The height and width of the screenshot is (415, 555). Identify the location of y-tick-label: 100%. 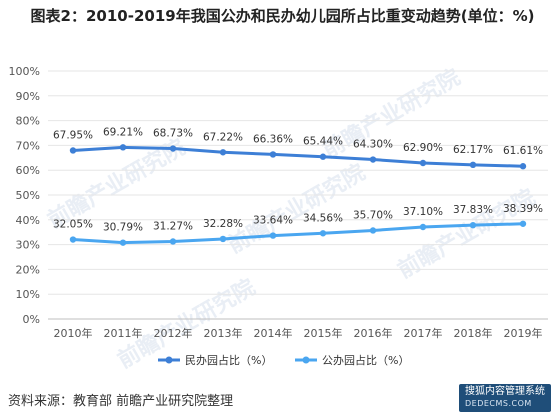
(24, 71).